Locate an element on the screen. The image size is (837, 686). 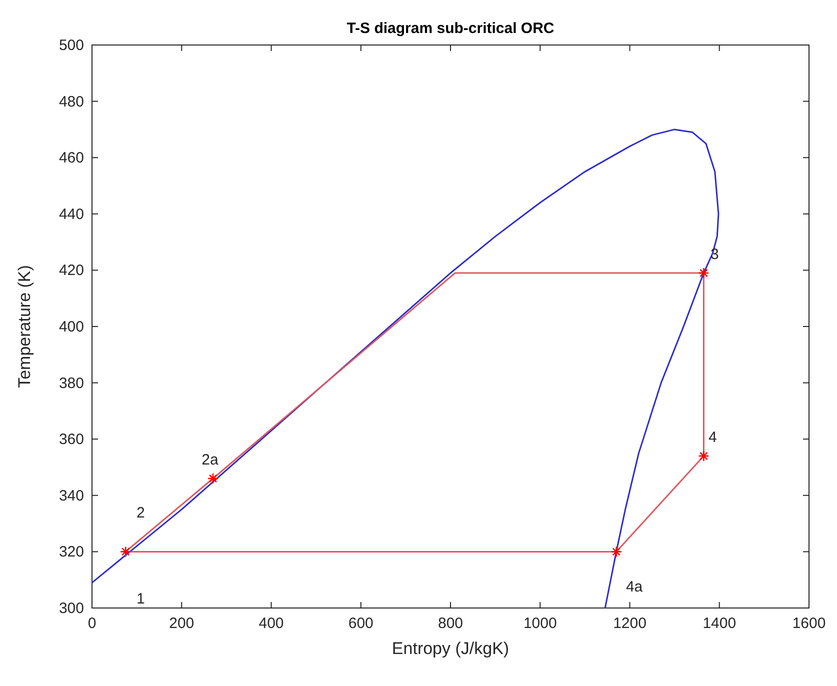
y-tick-label: 400 is located at coordinates (71, 327).